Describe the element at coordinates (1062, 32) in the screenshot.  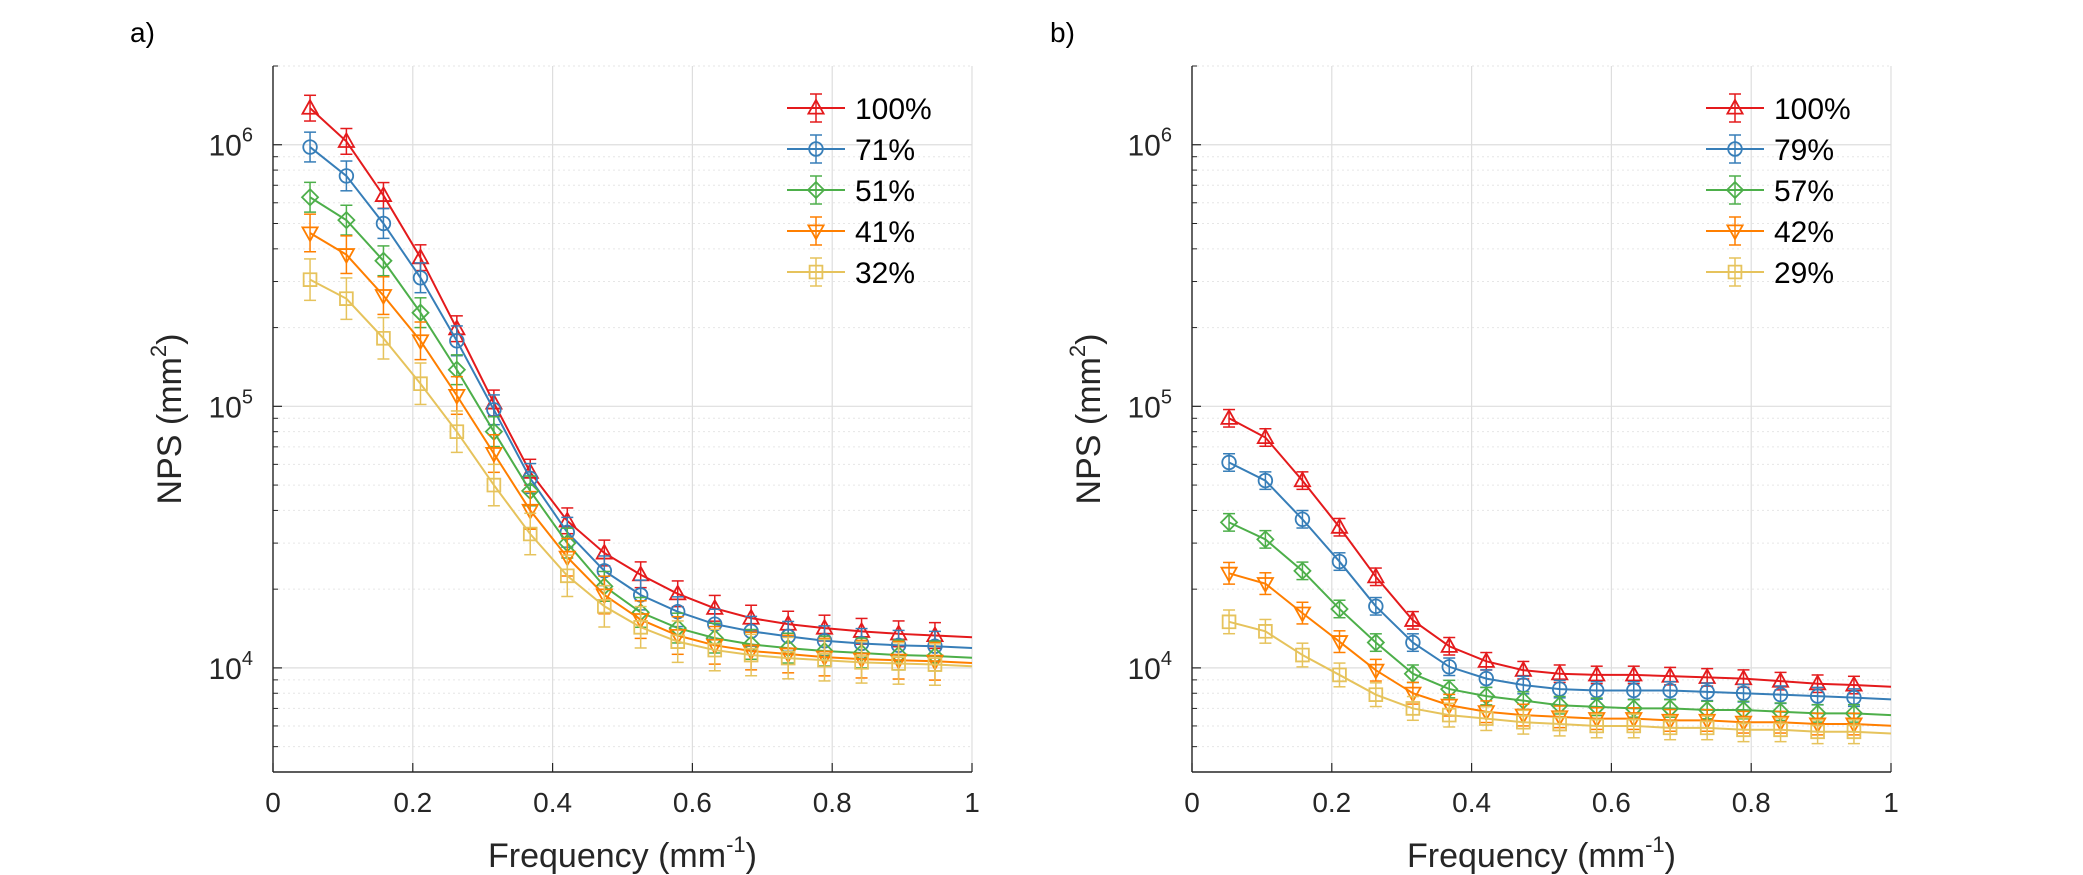
I see `panel-label: b)` at that location.